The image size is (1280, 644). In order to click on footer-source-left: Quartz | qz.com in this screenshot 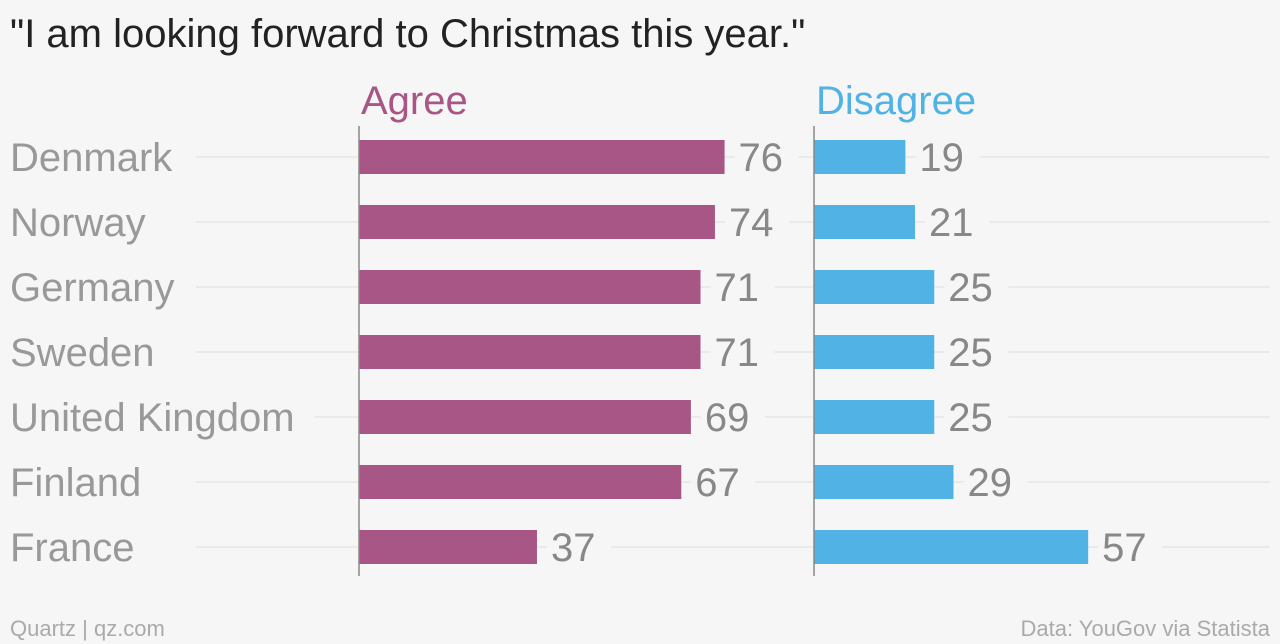, I will do `click(87, 628)`.